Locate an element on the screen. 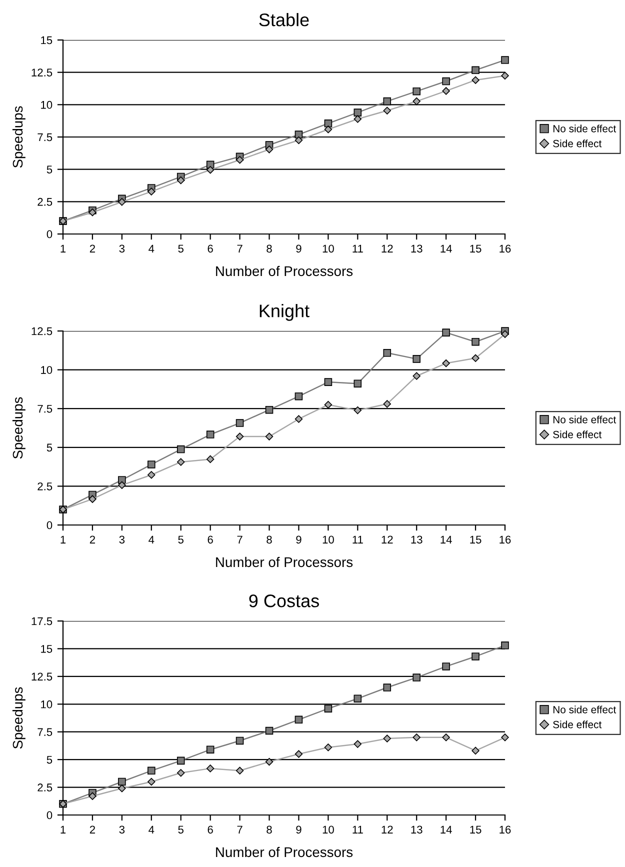 The width and height of the screenshot is (625, 867). x-axis-title: Number of Processors is located at coordinates (284, 271).